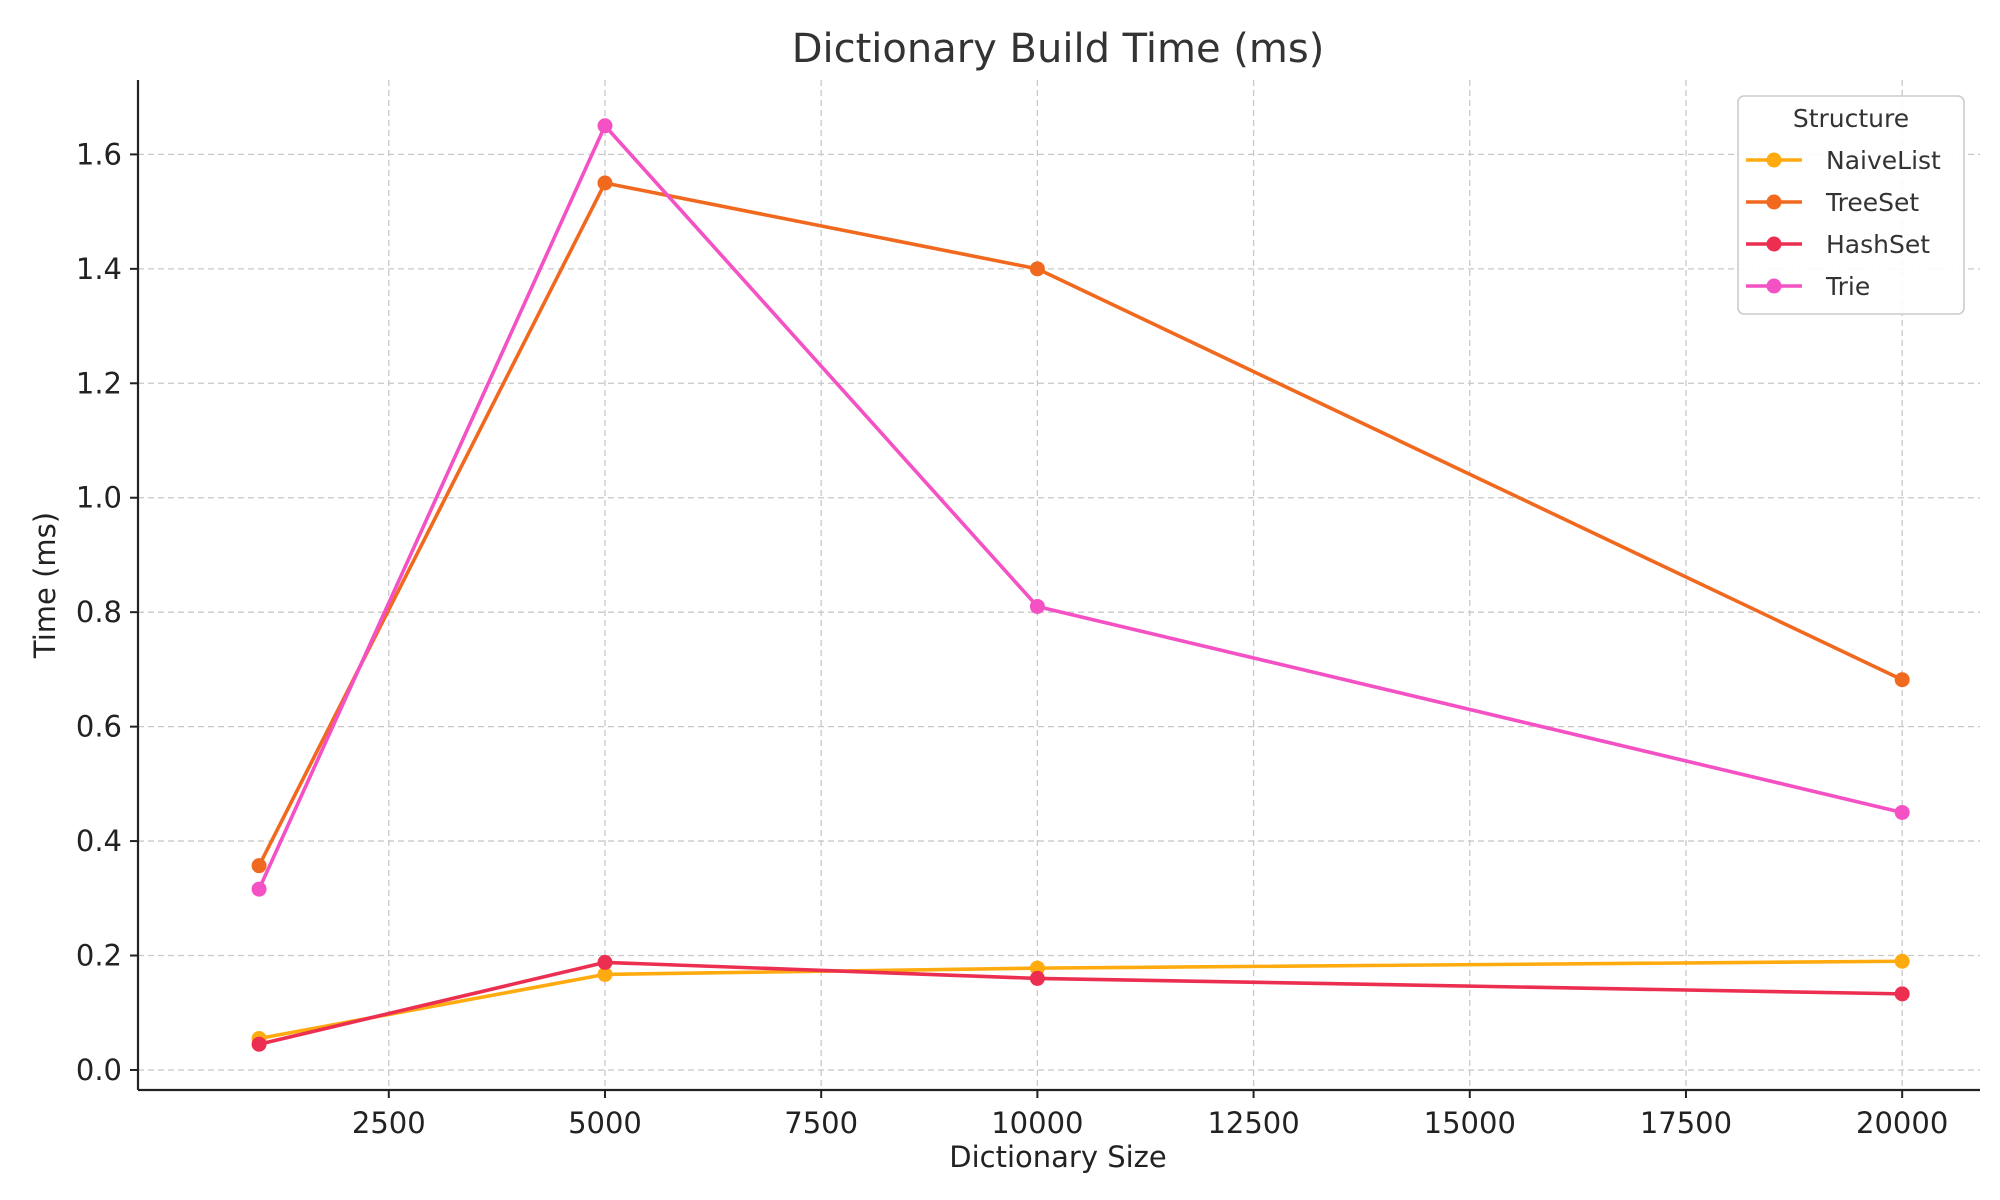  What do you see at coordinates (99, 727) in the screenshot?
I see `y-tick-label: 0.6` at bounding box center [99, 727].